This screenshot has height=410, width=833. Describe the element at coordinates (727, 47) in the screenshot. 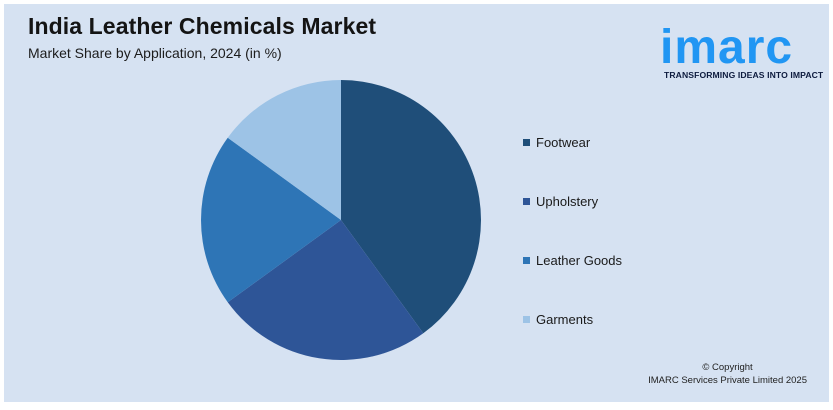

I see `logo-wordmark: imarc` at that location.